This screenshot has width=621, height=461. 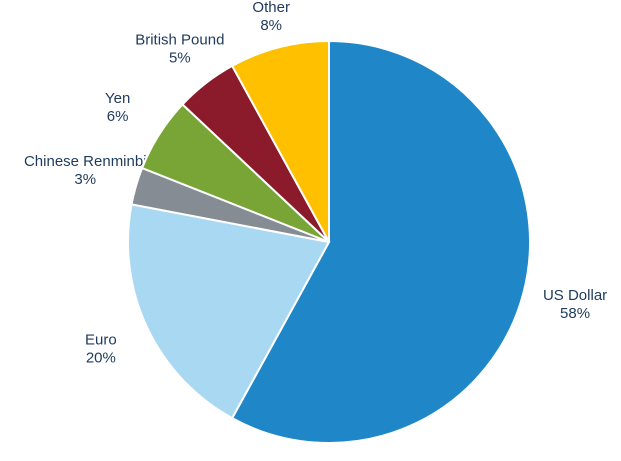 I want to click on slice-label: Chinese Renminbi, so click(x=85, y=161).